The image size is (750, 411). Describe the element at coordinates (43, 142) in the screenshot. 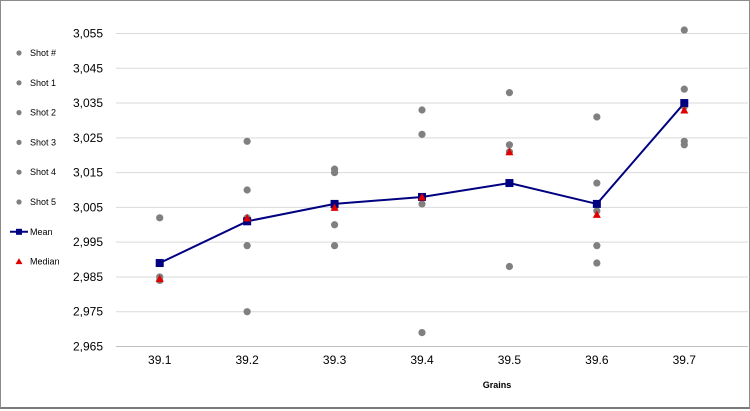

I see `legend-label: Shot 3` at that location.